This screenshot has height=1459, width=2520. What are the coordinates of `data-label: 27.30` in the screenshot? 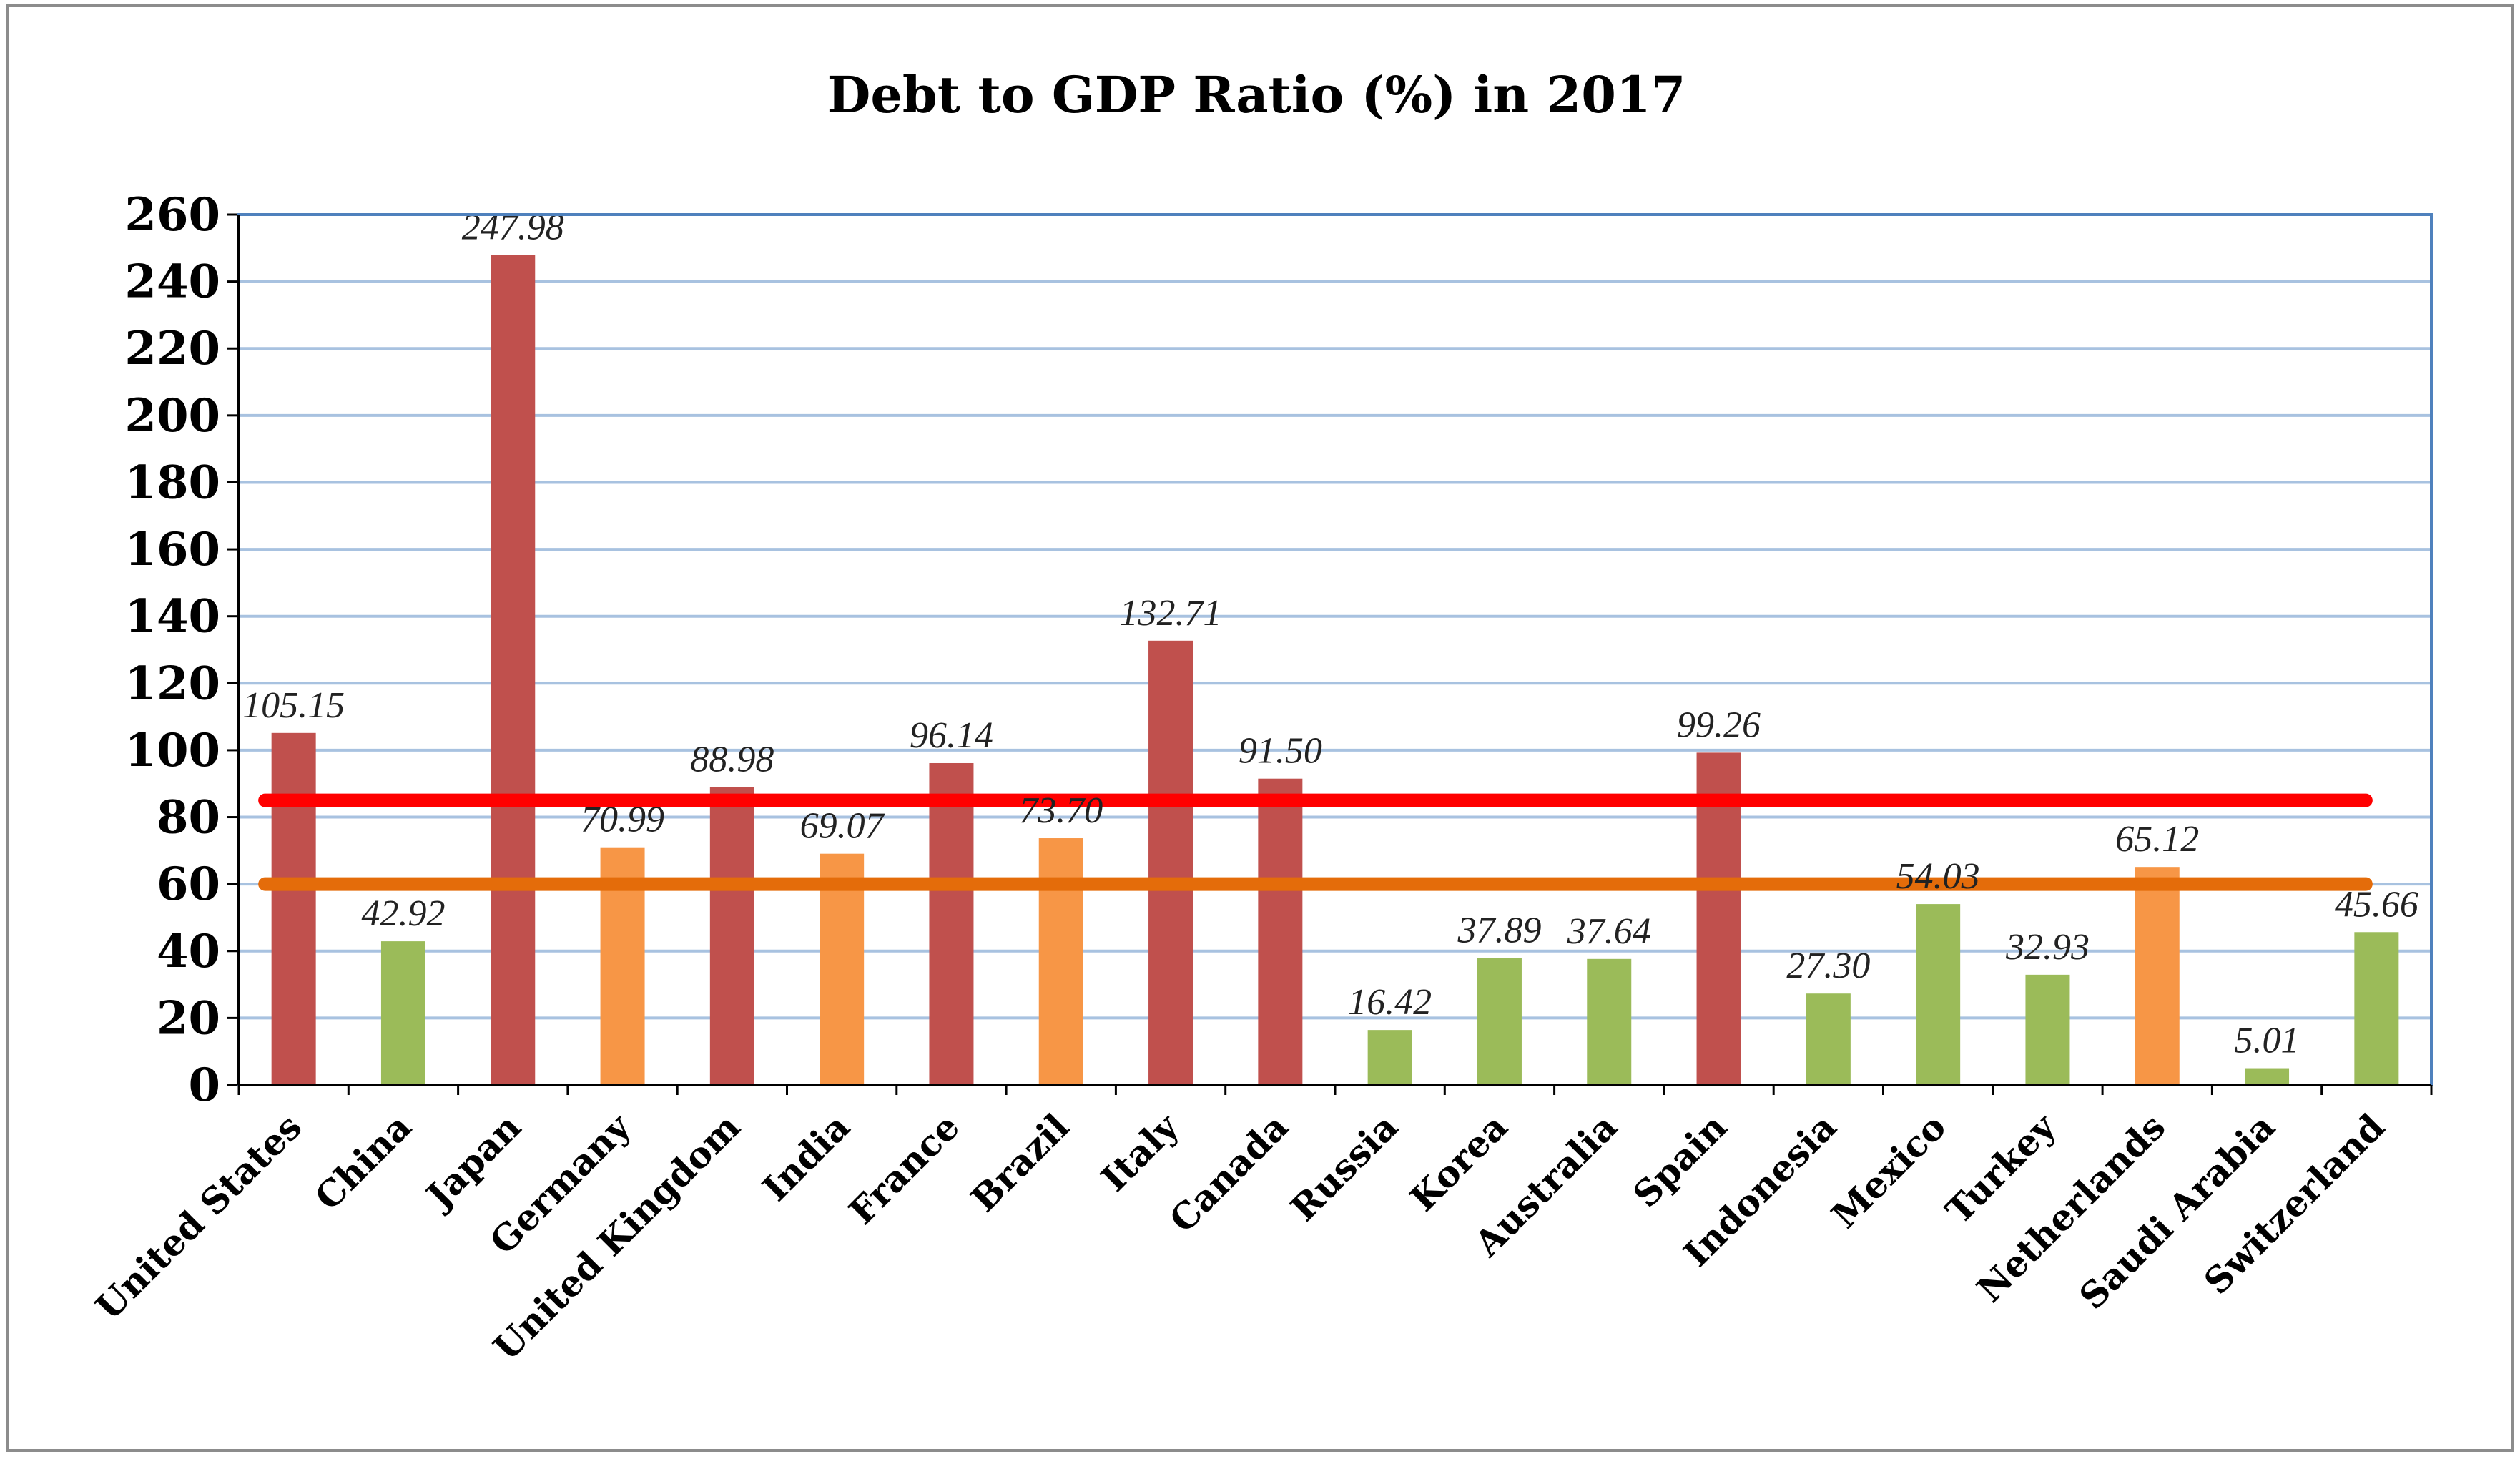 It's located at (1828, 965).